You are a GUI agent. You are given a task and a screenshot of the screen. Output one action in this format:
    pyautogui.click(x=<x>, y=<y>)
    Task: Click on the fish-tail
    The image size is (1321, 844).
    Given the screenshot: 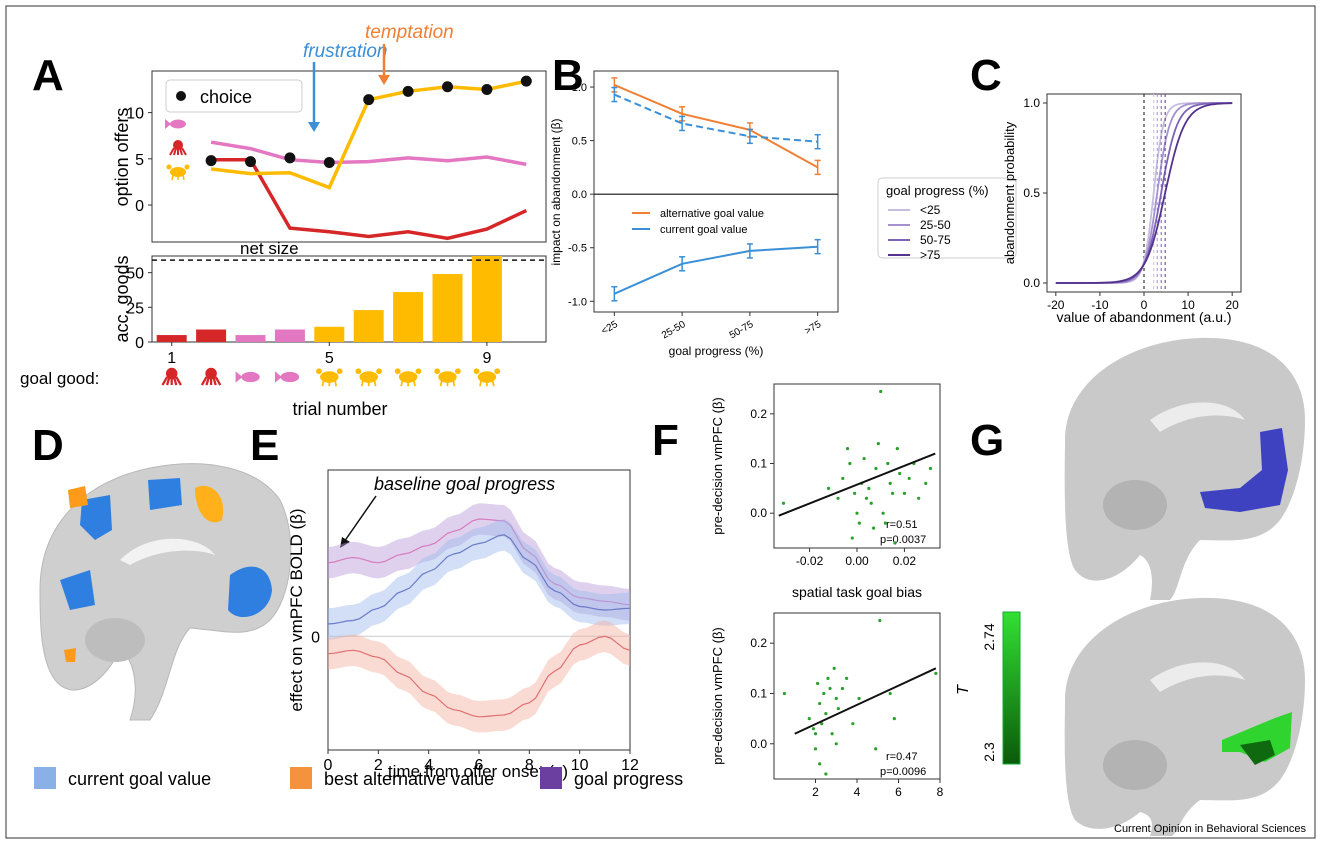 What is the action you would take?
    pyautogui.click(x=239, y=377)
    